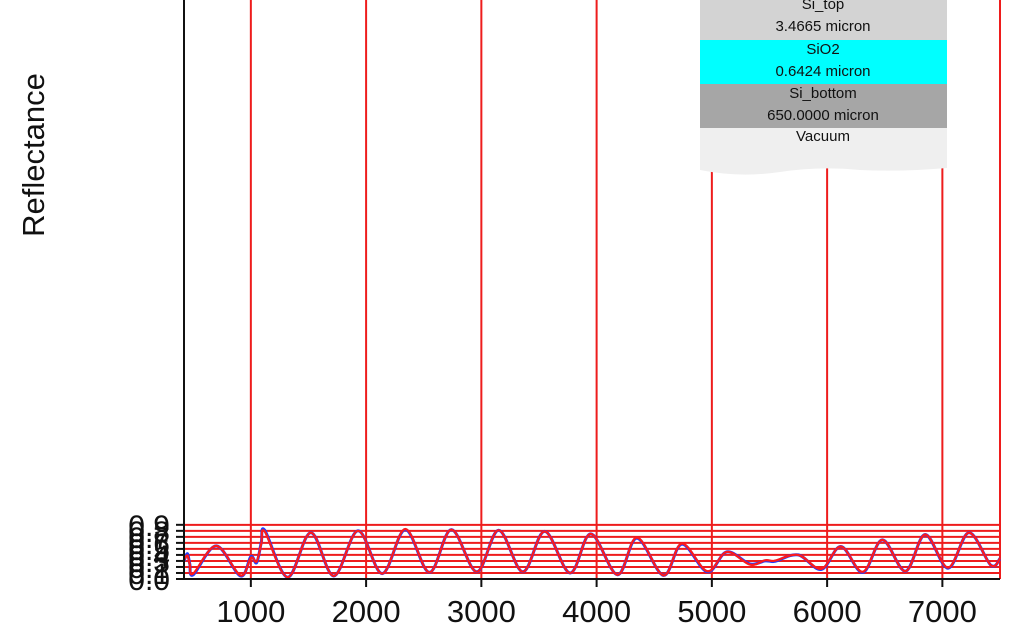 Image resolution: width=1020 pixels, height=644 pixels. I want to click on layer-si-bottom-thickness: 650.0000 micron, so click(823, 115).